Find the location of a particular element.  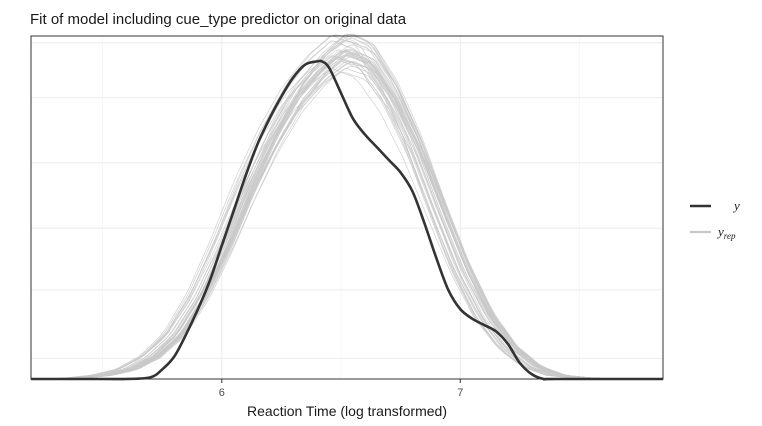

legend-label: yrep is located at coordinates (726, 232).